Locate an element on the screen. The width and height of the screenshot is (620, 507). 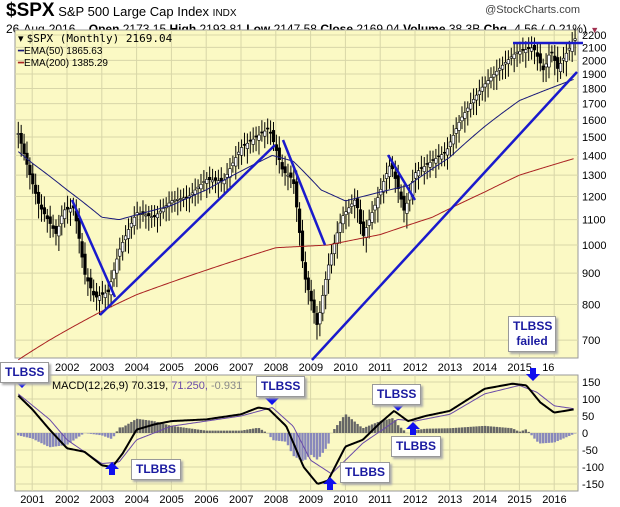
price-x-tick-label: 2010 is located at coordinates (345, 368).